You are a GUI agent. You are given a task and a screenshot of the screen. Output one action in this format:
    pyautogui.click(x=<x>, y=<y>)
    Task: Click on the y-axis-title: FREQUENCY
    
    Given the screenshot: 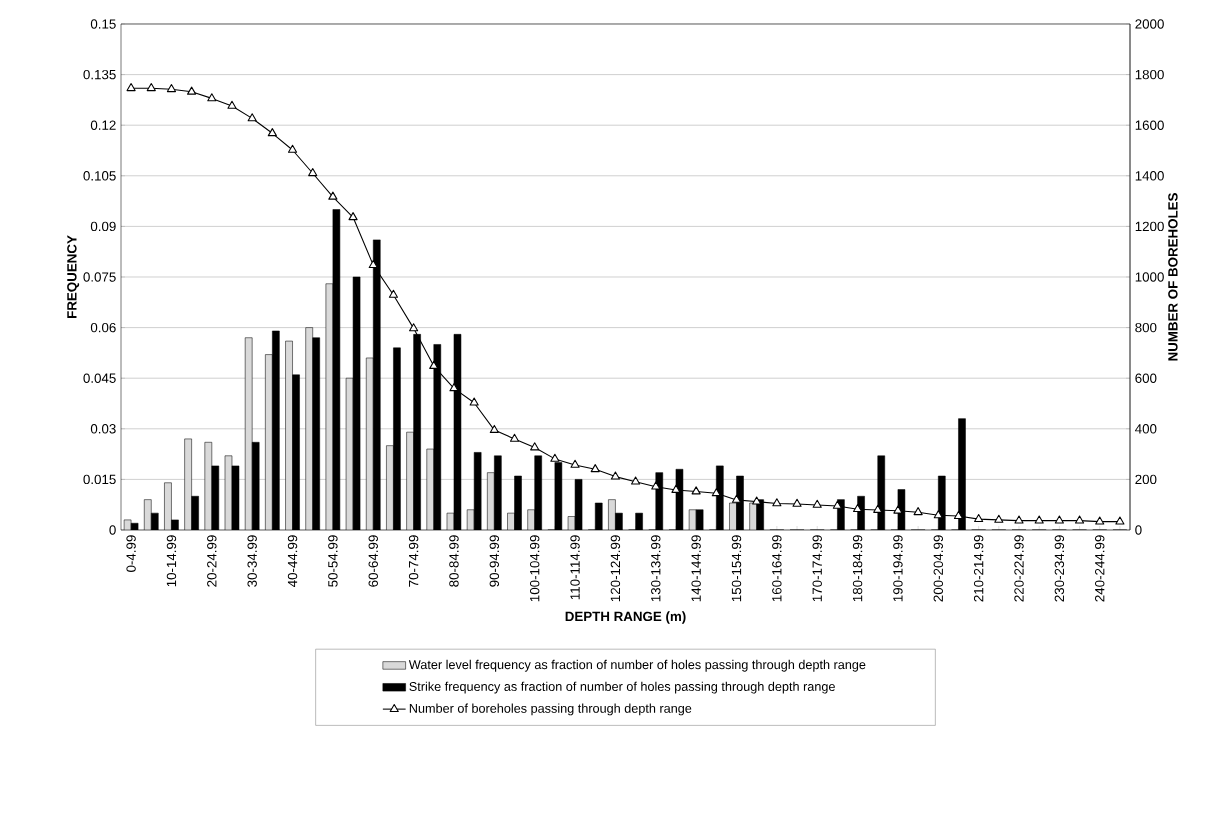 What is the action you would take?
    pyautogui.click(x=73, y=276)
    